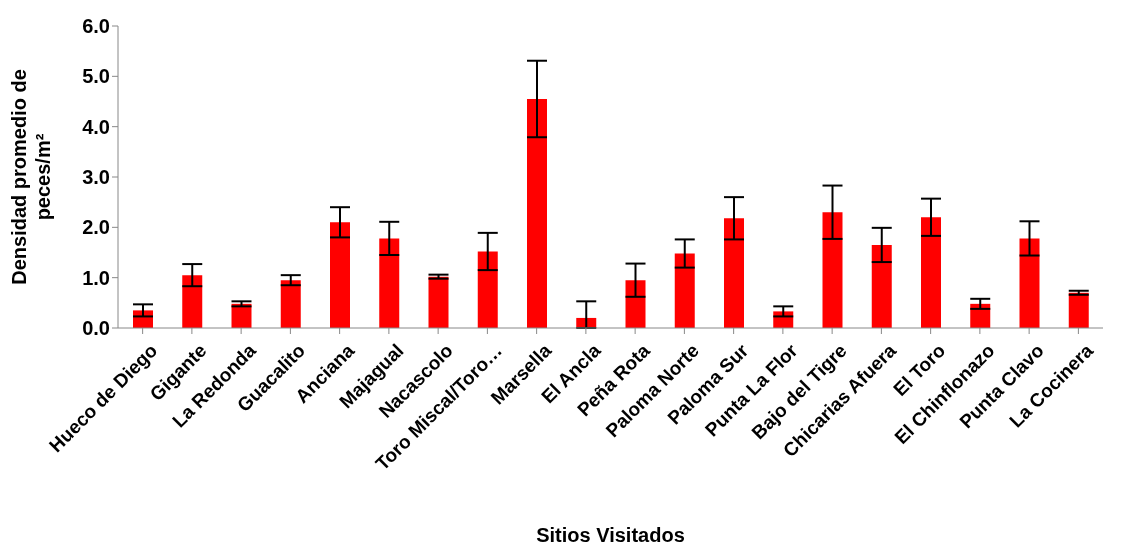 The image size is (1123, 557). Describe the element at coordinates (96, 277) in the screenshot. I see `y-tick-label: 1.0` at that location.